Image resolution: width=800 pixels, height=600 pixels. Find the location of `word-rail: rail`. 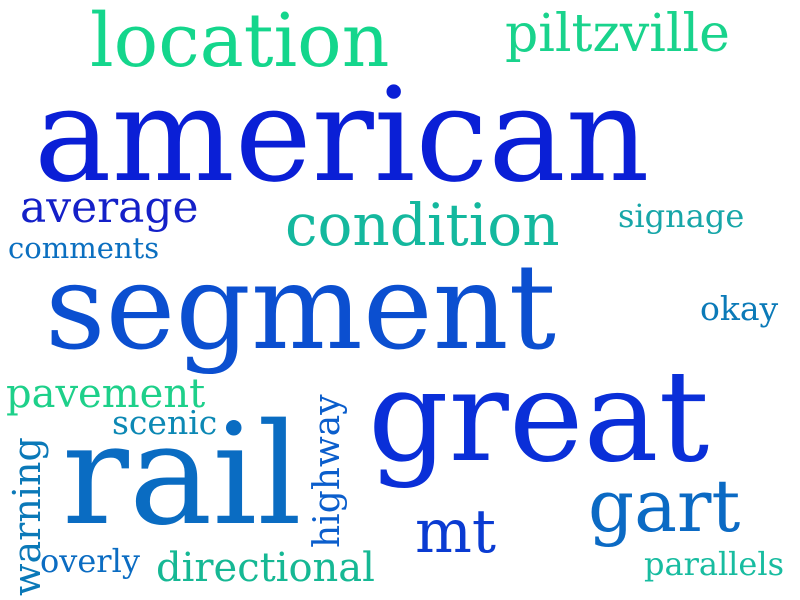

word-rail: rail is located at coordinates (182, 475).